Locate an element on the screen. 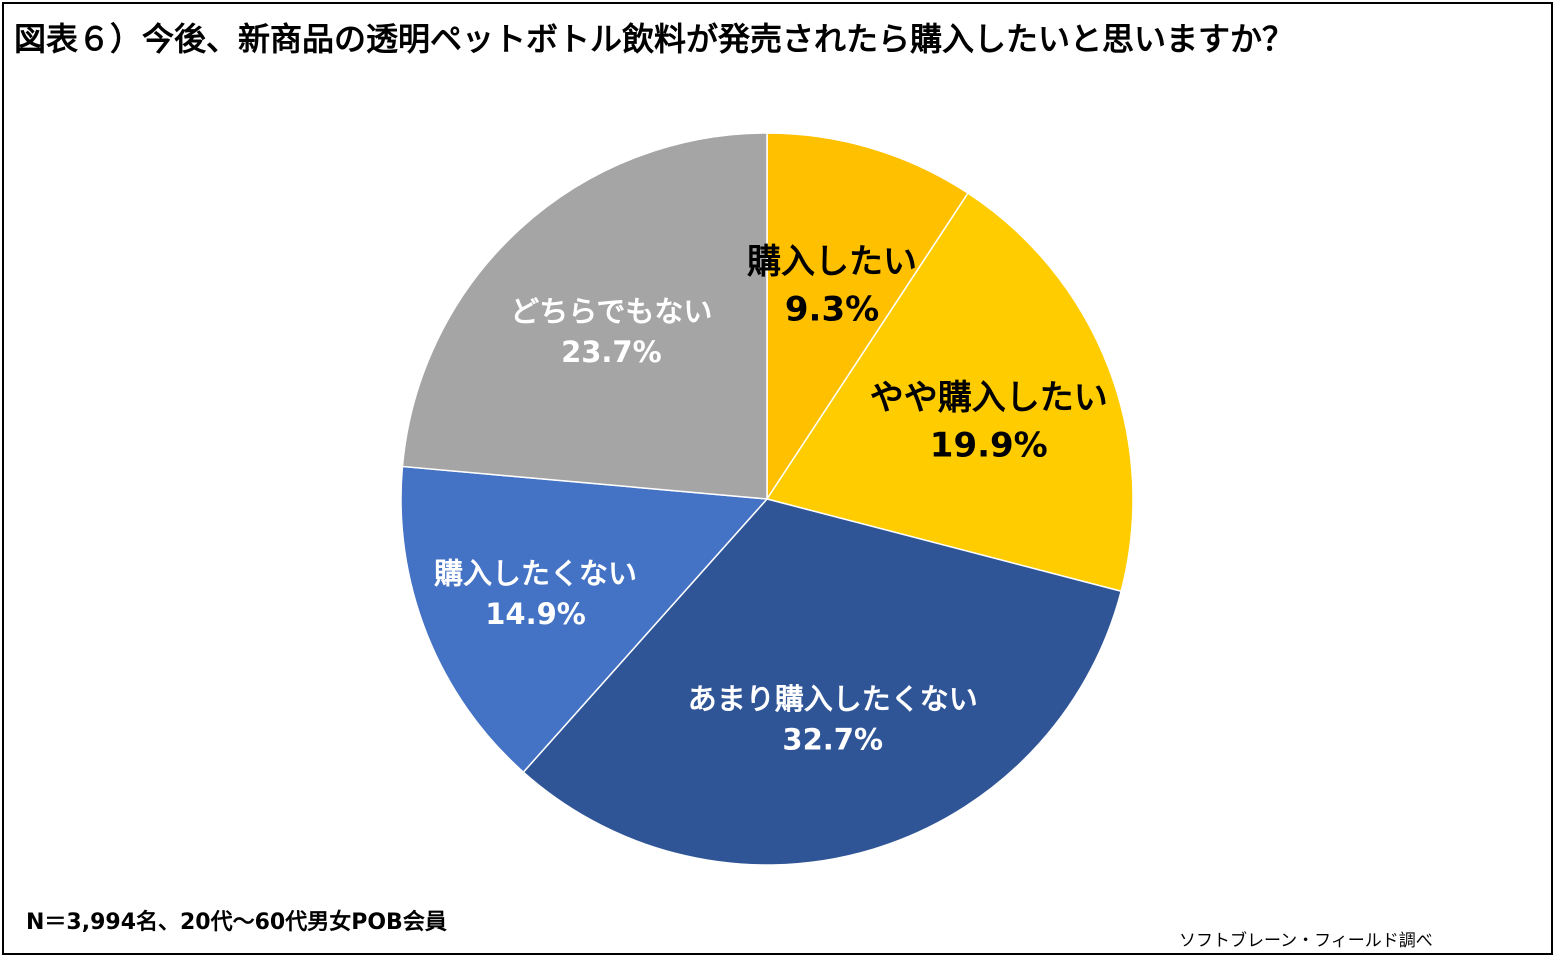  slice-value-5: 23.7% is located at coordinates (611, 352).